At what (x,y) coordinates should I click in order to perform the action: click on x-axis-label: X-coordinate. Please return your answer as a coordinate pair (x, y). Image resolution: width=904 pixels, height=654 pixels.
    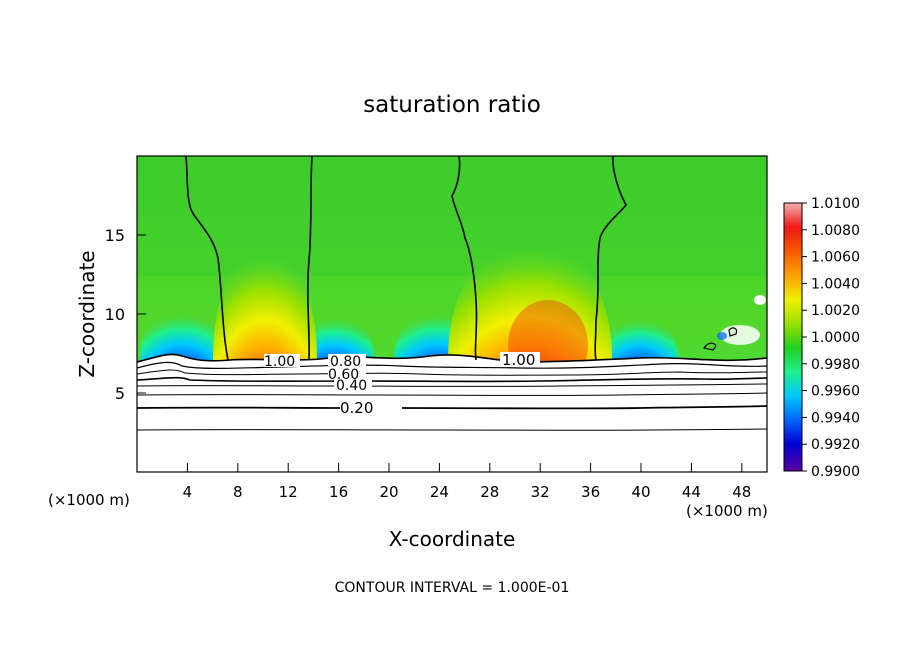
    Looking at the image, I should click on (452, 539).